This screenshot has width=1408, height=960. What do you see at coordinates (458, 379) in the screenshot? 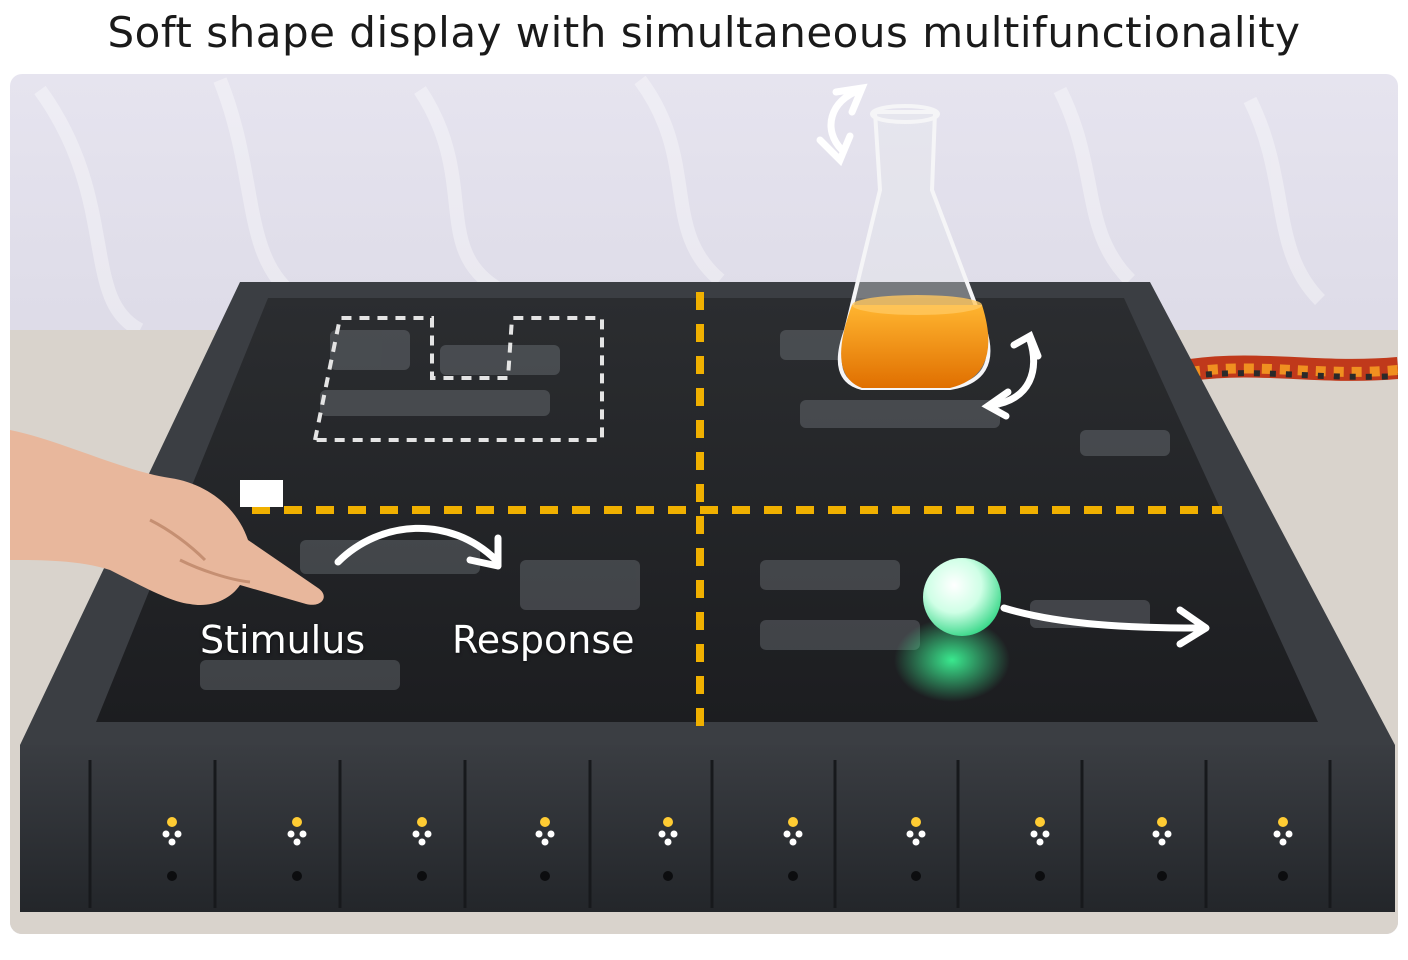
I see `maze-outline` at bounding box center [458, 379].